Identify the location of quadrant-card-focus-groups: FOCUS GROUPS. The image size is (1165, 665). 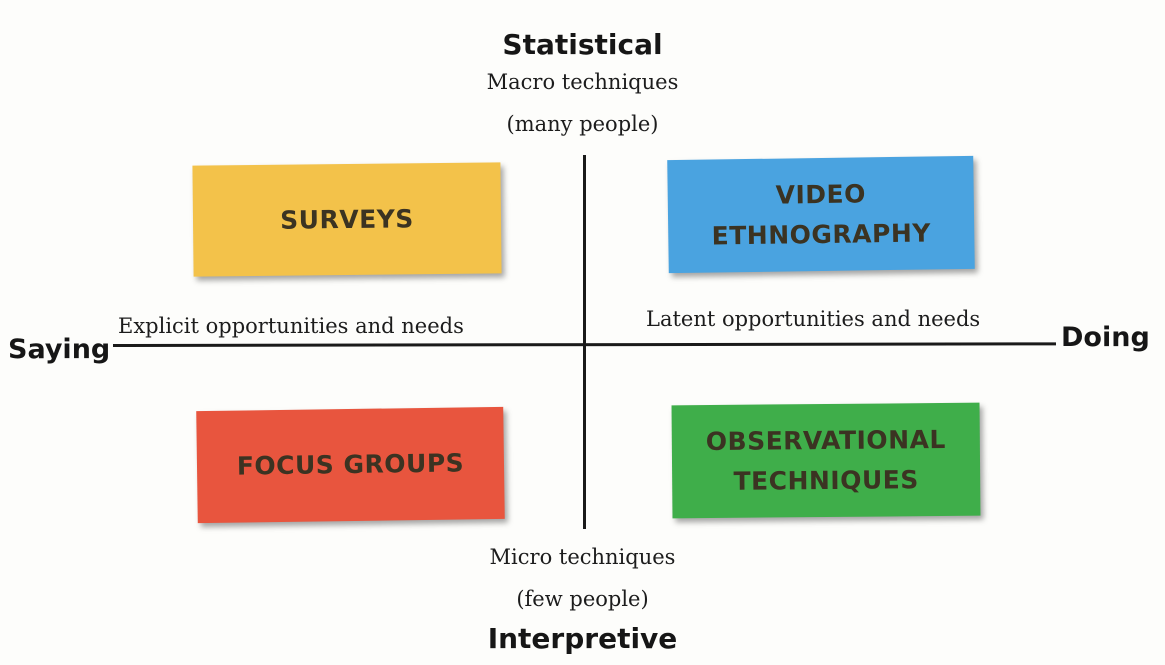
(350, 465).